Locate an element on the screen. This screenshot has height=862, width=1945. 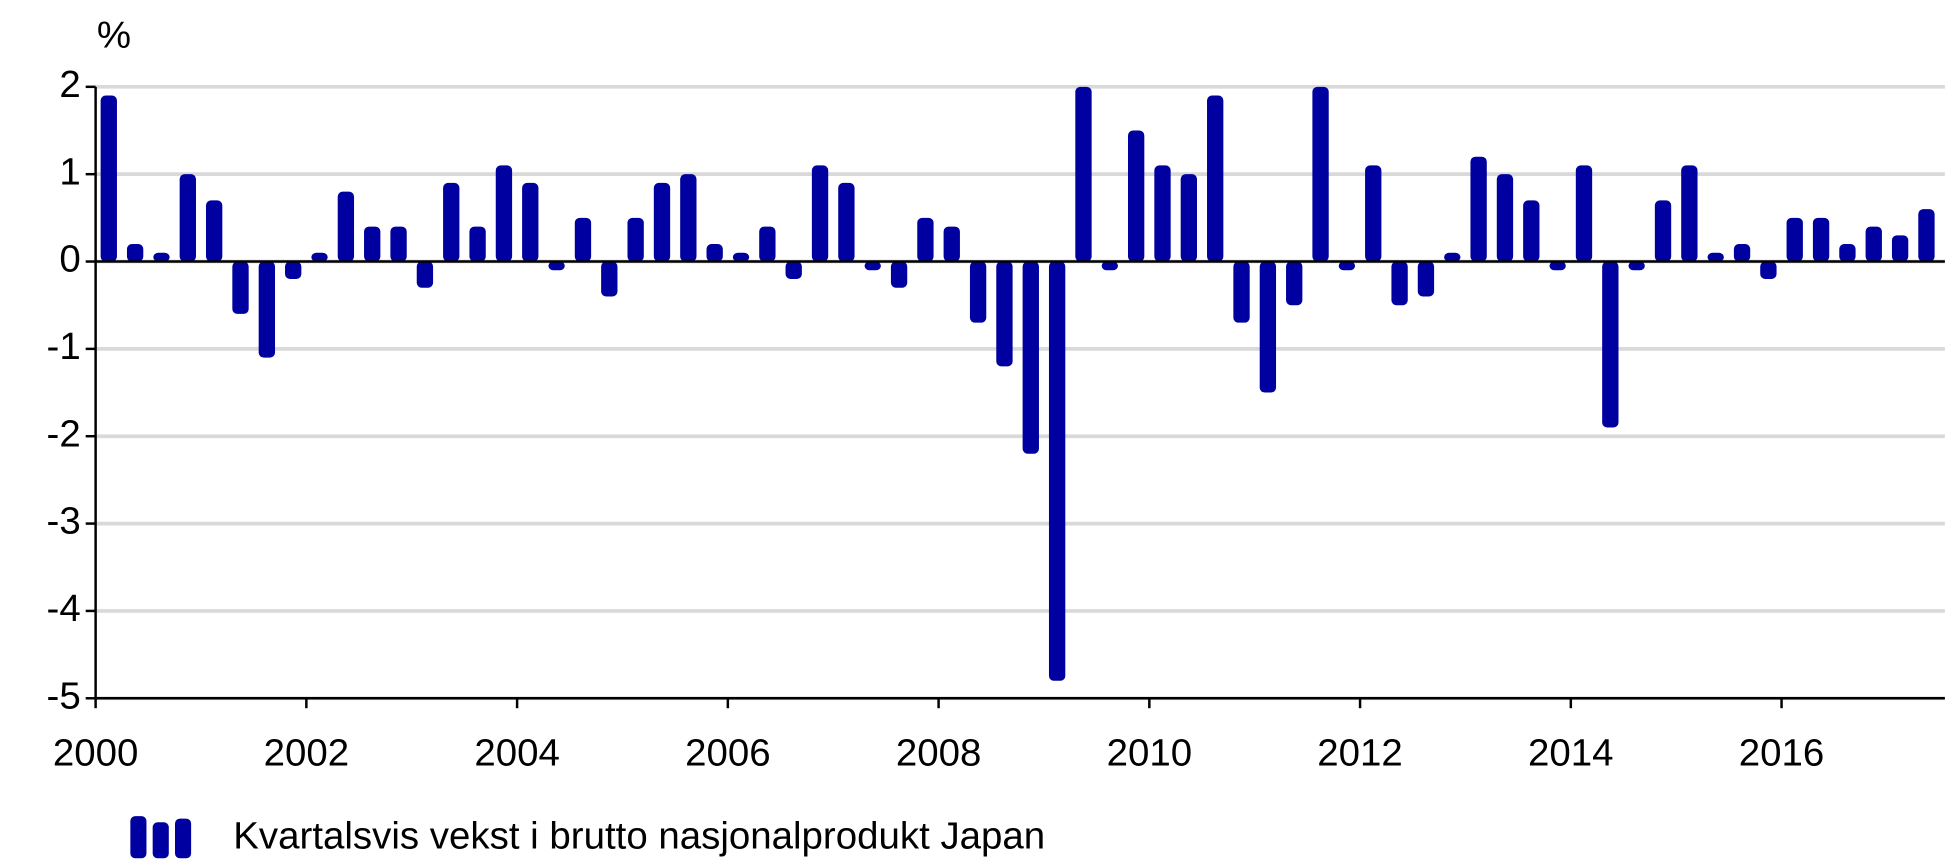
x-tick-label: 2016 is located at coordinates (1782, 752).